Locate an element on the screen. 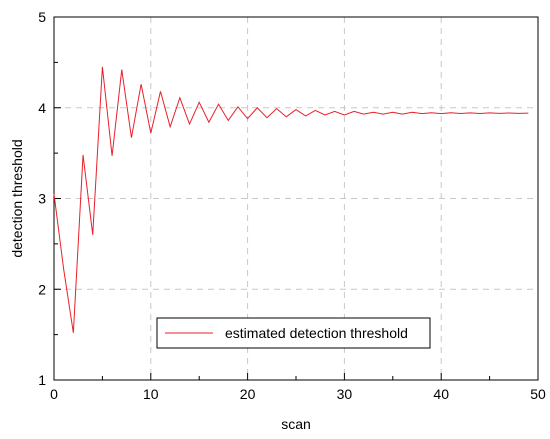  x-tick-label: 30 is located at coordinates (345, 394).